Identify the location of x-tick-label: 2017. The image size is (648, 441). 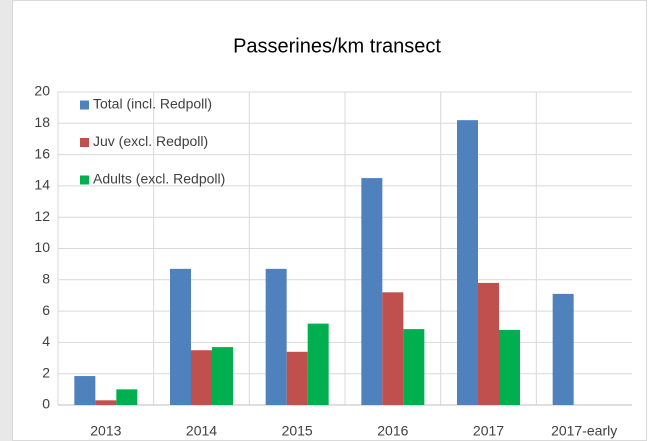
(488, 431).